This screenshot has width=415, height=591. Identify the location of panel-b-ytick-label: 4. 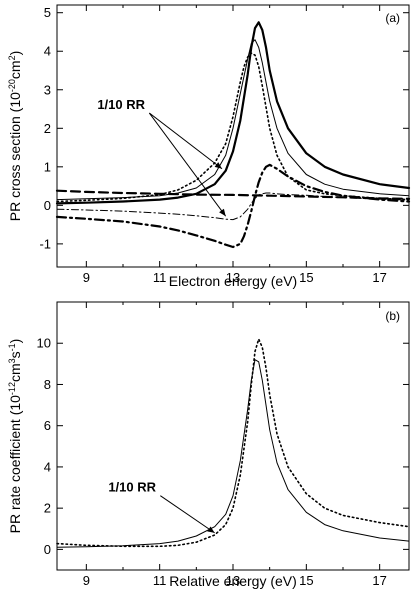
(47, 466).